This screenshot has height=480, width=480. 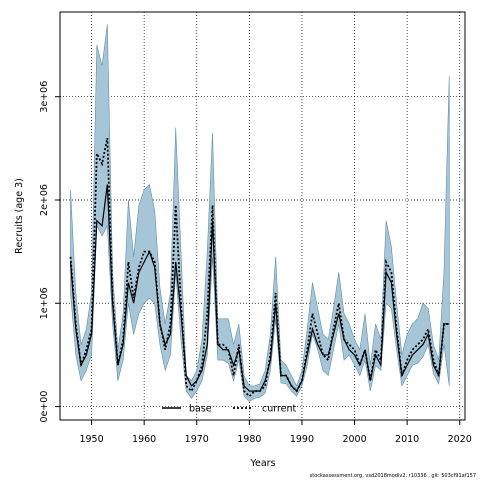 I want to click on x-tick-label: 1980, so click(x=249, y=439).